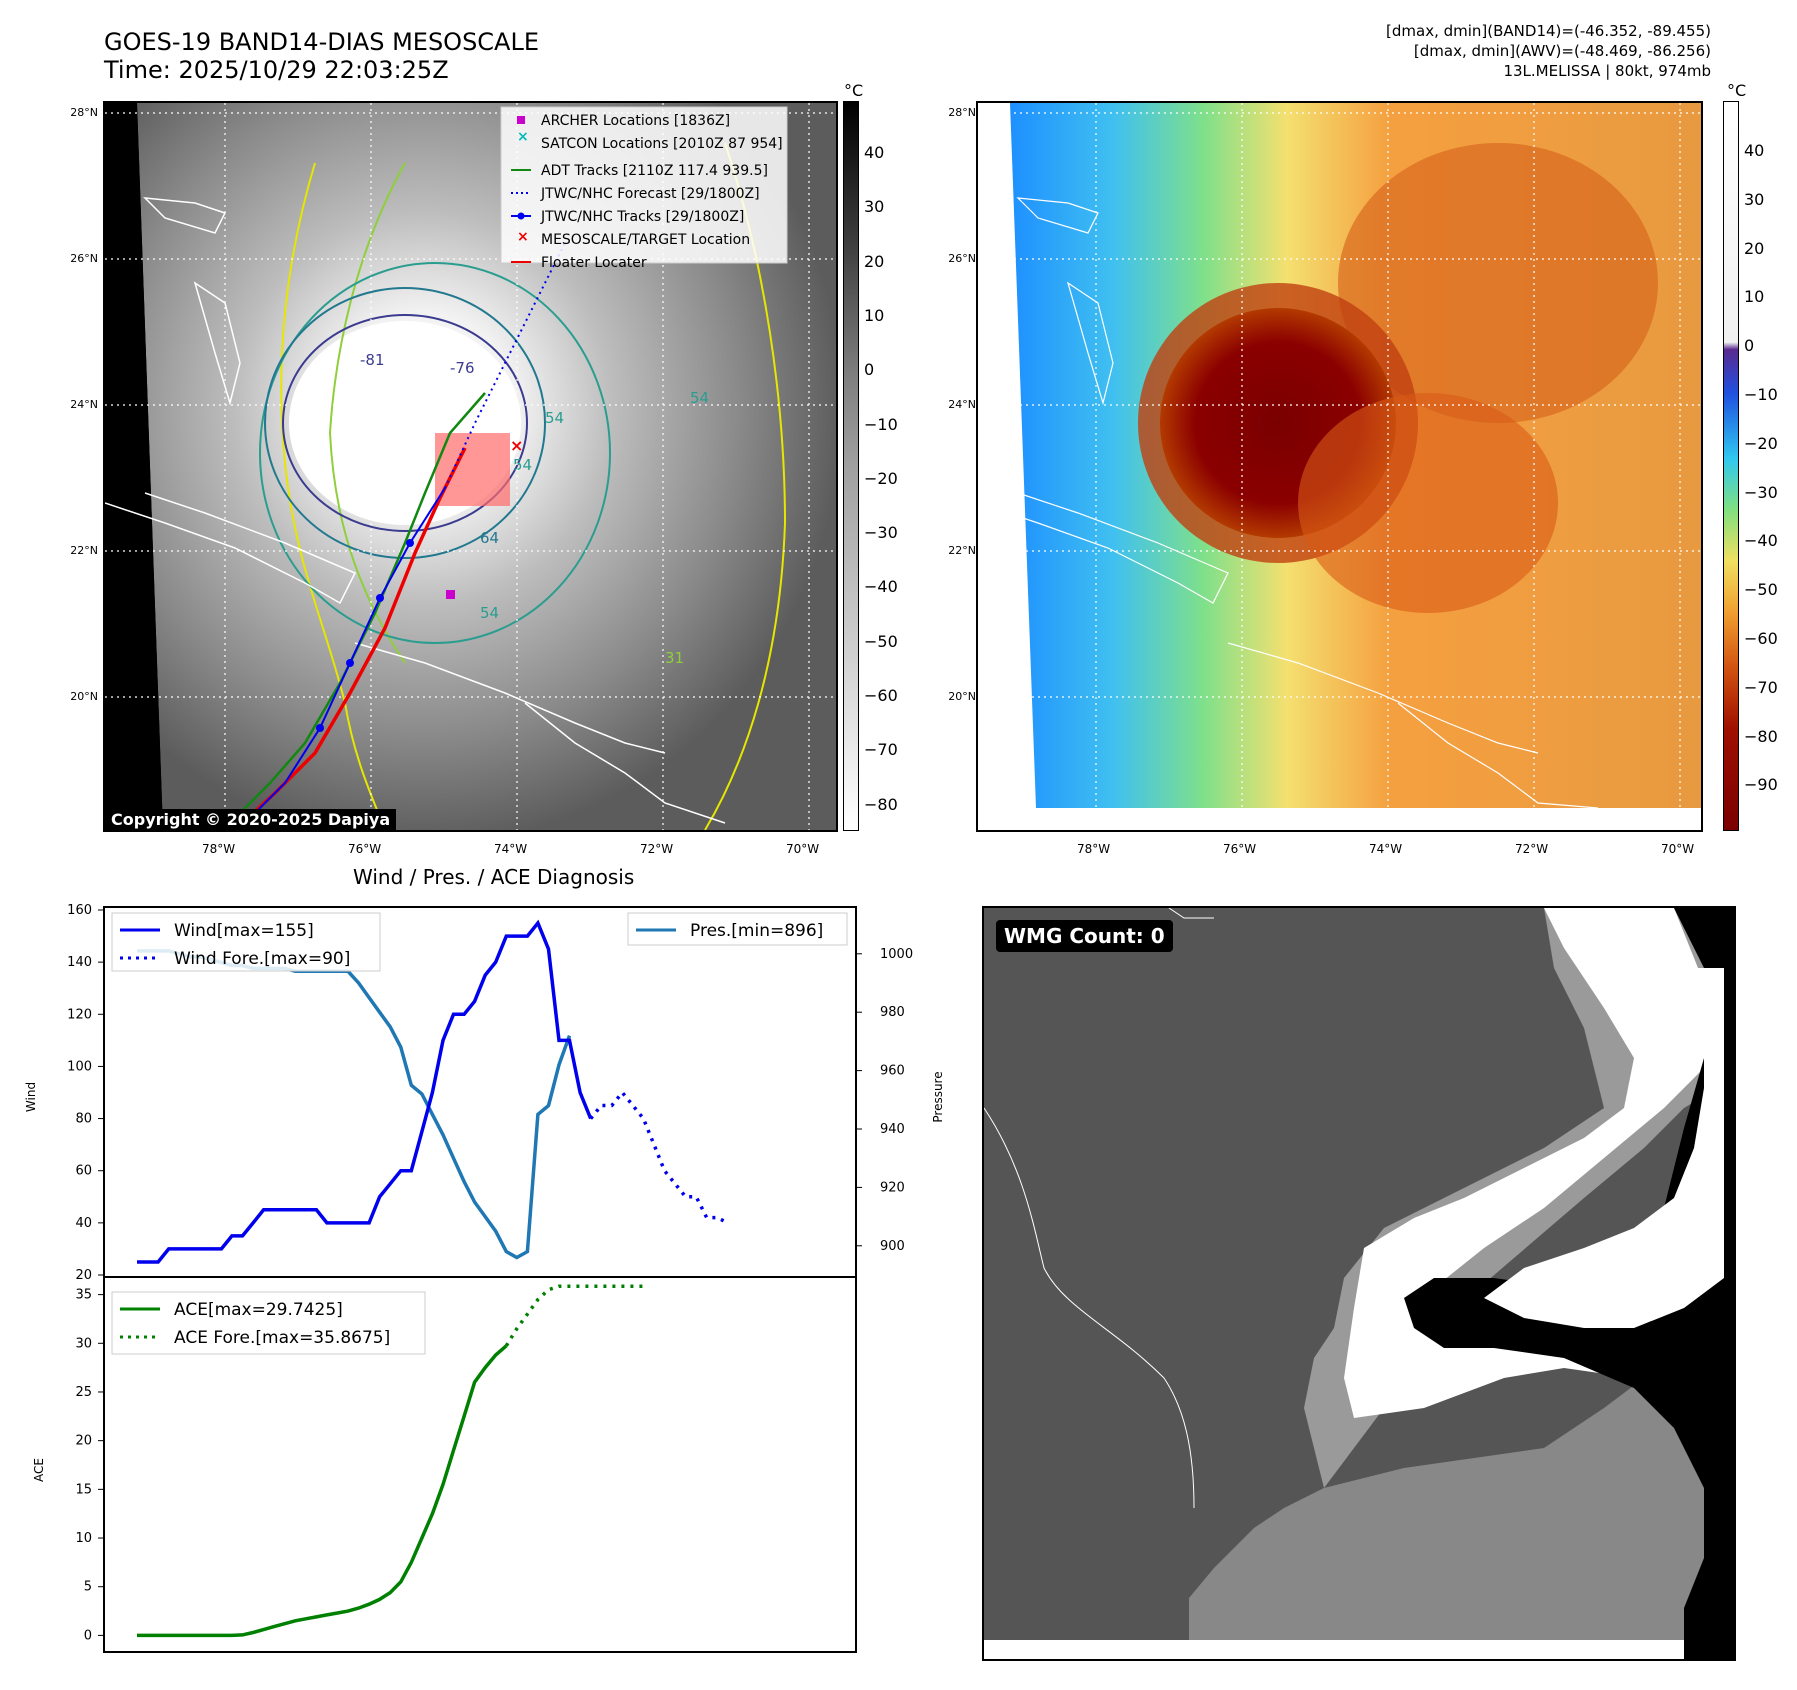 This screenshot has width=1797, height=1690. What do you see at coordinates (1562, 51) in the screenshot?
I see `dmax-dmin-awv: [dmax, dmin](AWV)=(-48.469, -86.256)` at bounding box center [1562, 51].